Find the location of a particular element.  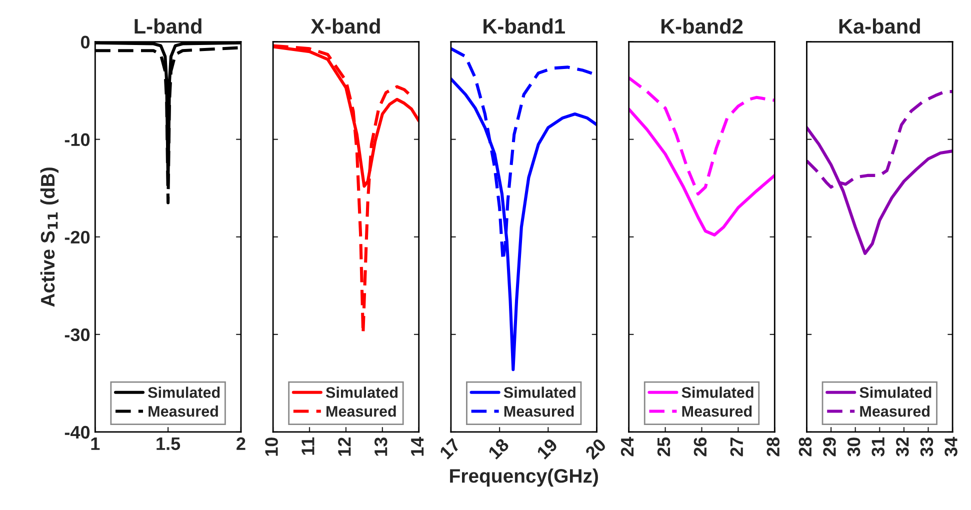

y-tick-label: -40 is located at coordinates (77, 432).